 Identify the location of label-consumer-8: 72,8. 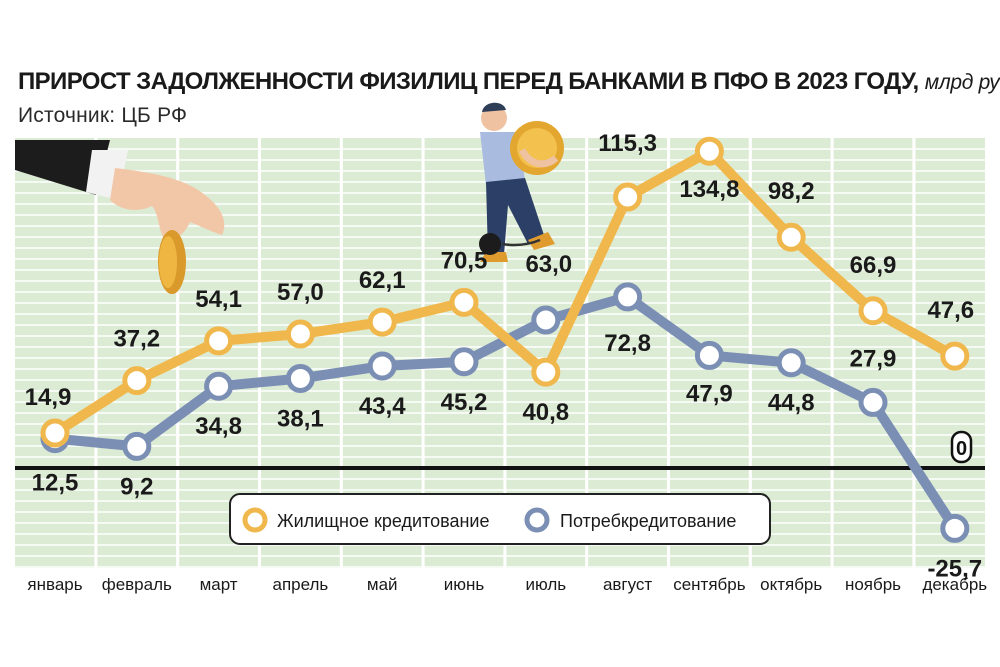
(627, 343).